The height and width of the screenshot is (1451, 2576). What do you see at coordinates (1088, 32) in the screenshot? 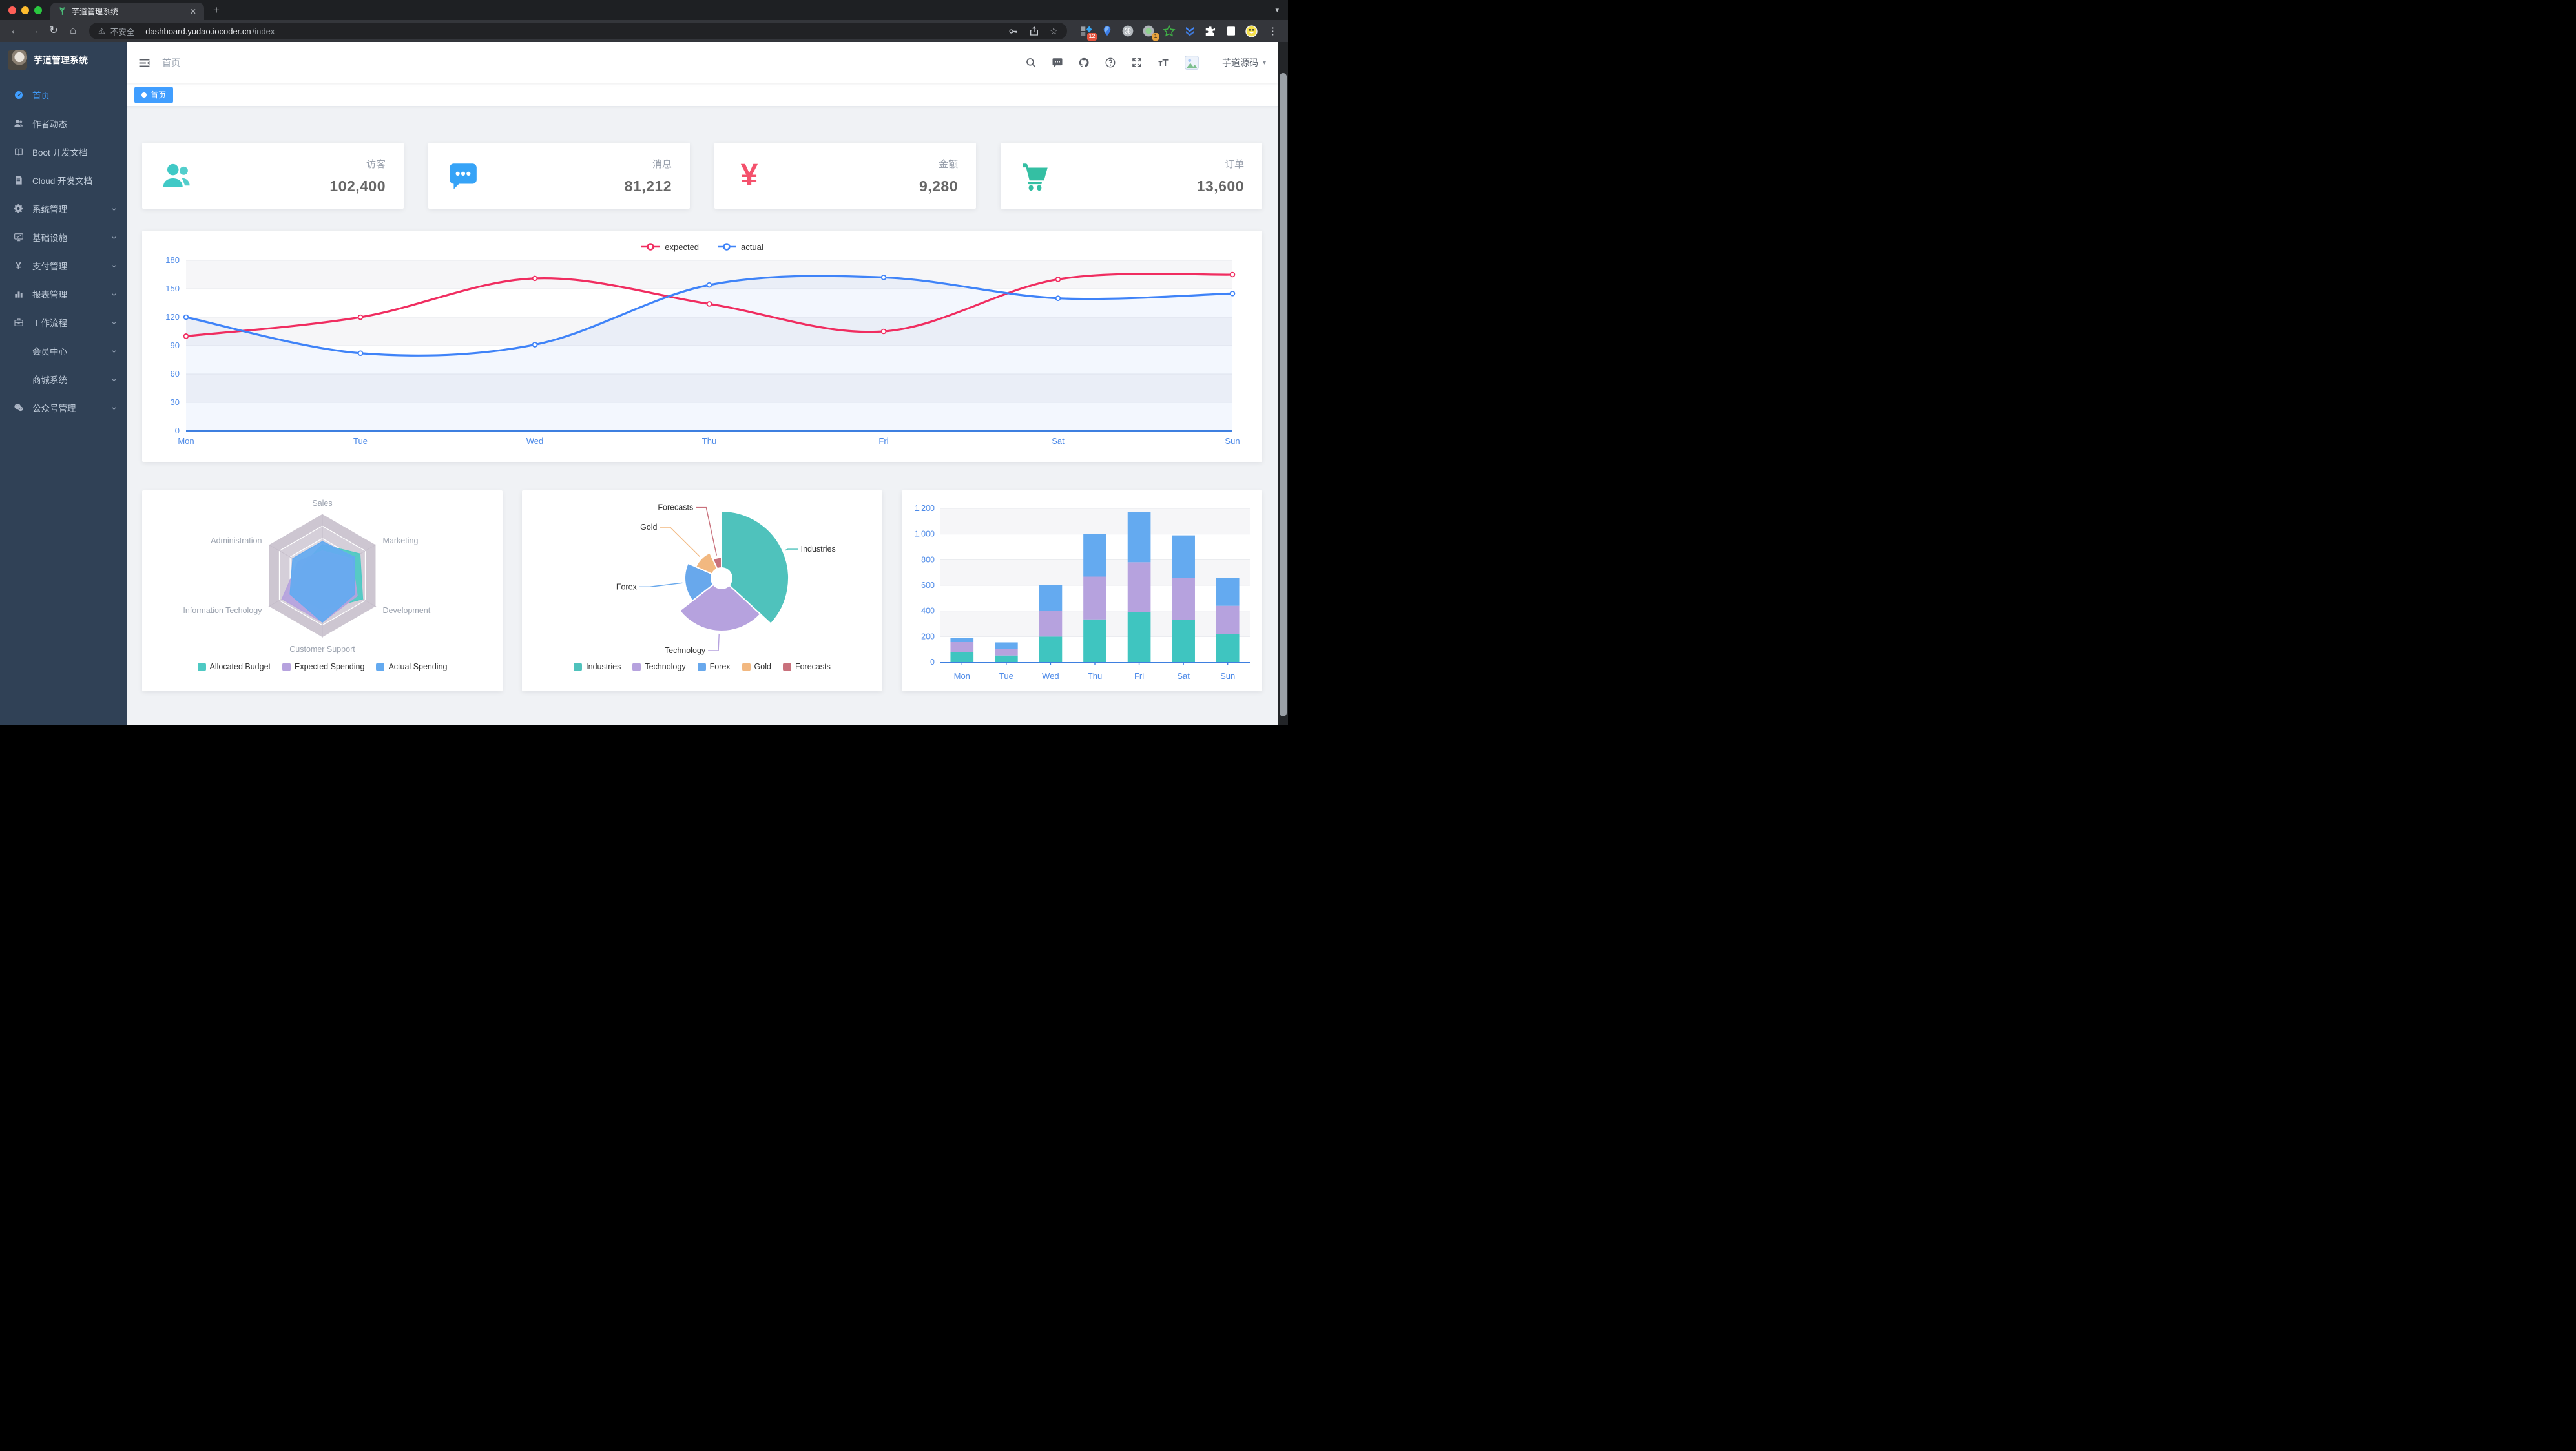
I see `grid-extension-icon: 12` at bounding box center [1088, 32].